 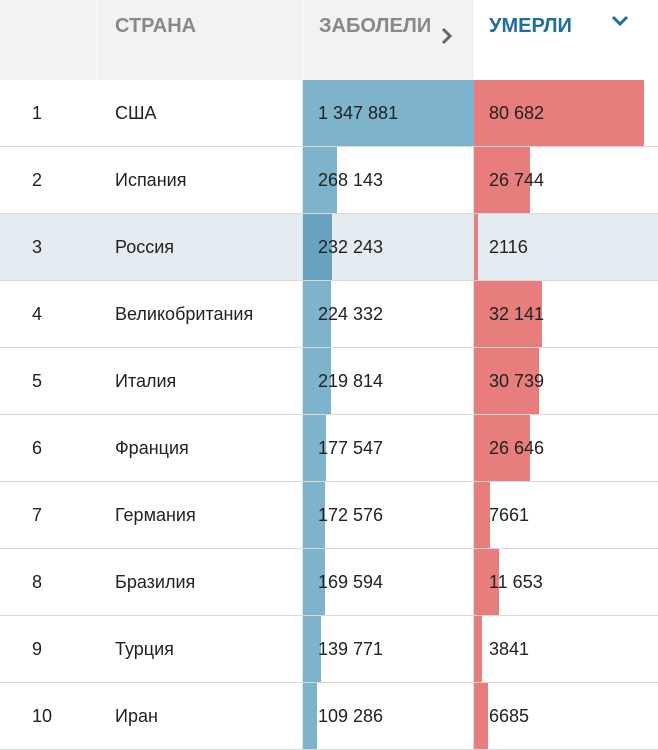 I want to click on row-rank: 8, so click(x=37, y=582).